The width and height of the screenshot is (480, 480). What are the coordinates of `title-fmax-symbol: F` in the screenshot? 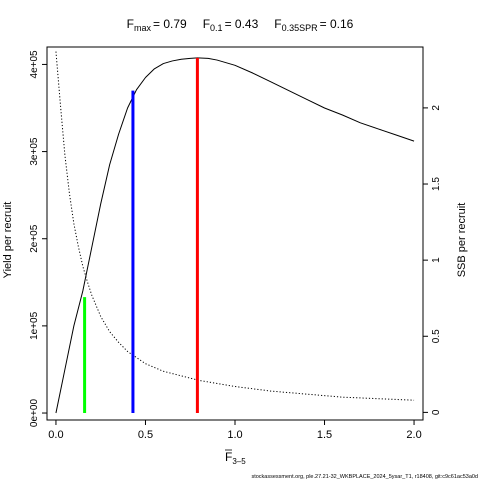 It's located at (130, 24).